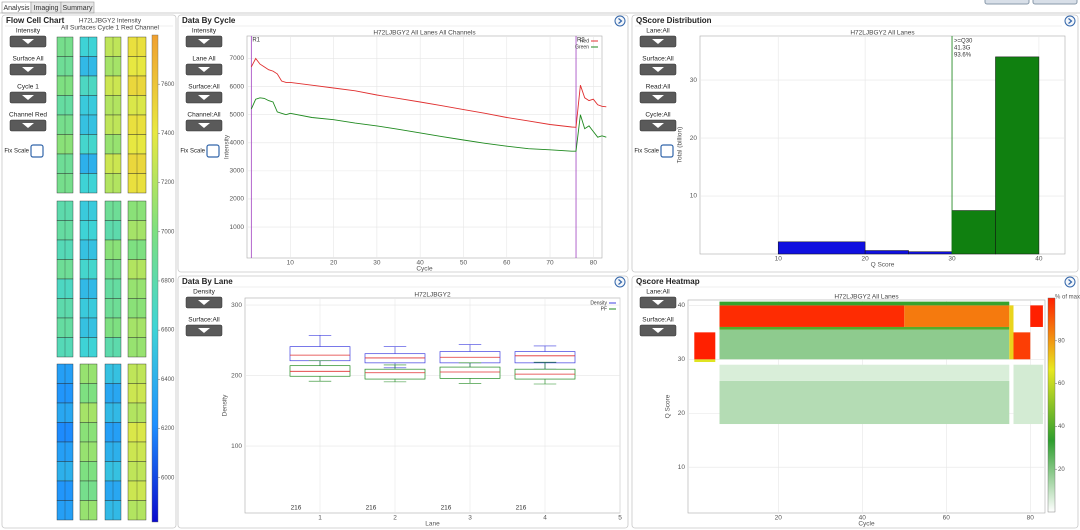  I want to click on legend-label: Red, so click(584, 41).